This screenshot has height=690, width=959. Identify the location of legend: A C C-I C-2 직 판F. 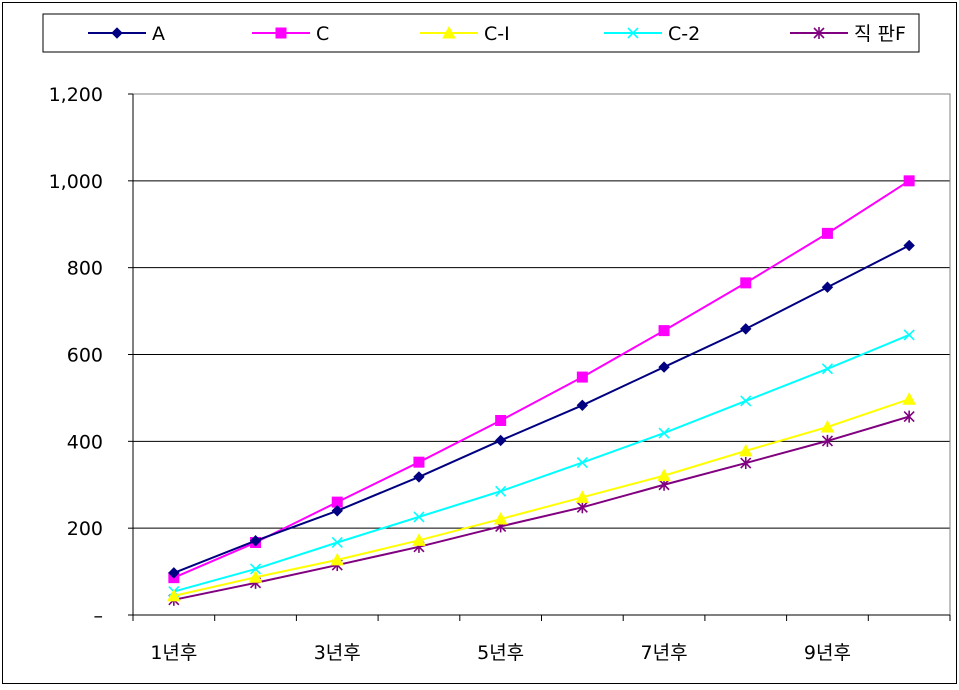
(481, 33).